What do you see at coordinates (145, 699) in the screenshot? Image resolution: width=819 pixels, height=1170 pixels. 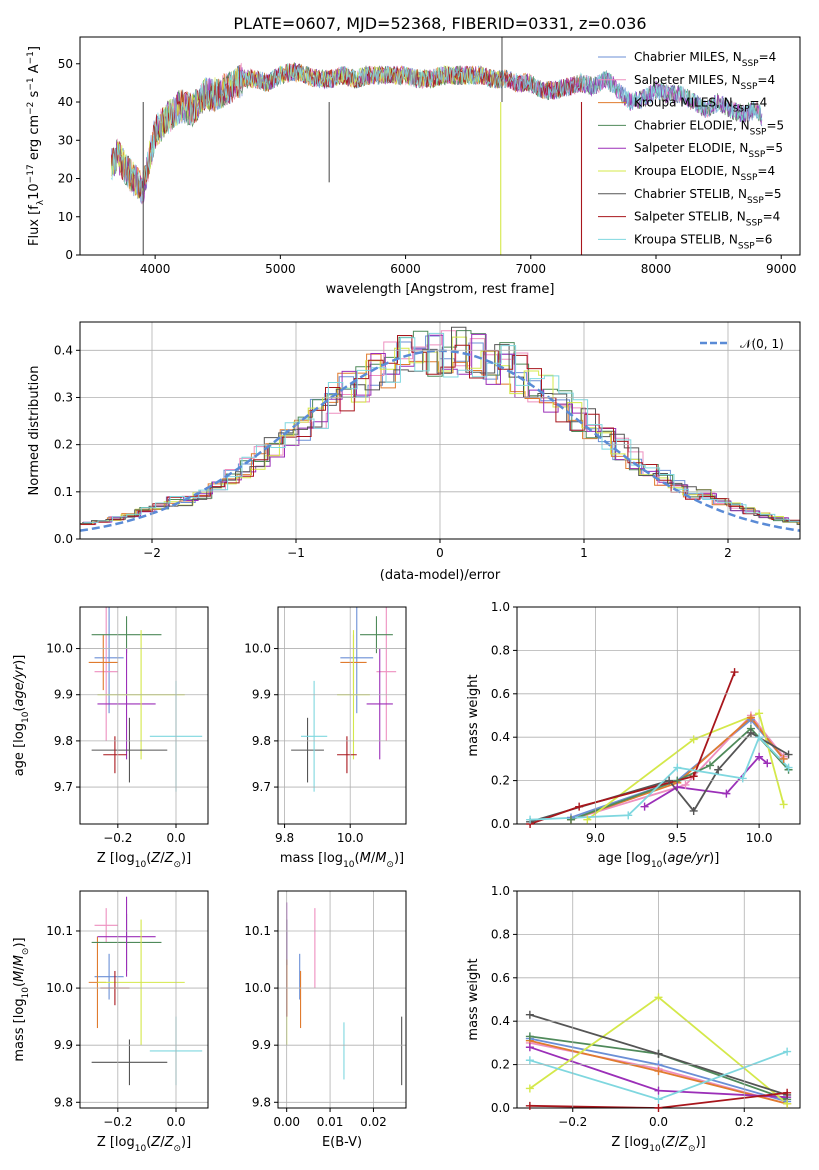 I see `age-vs-Z-plot-area` at bounding box center [145, 699].